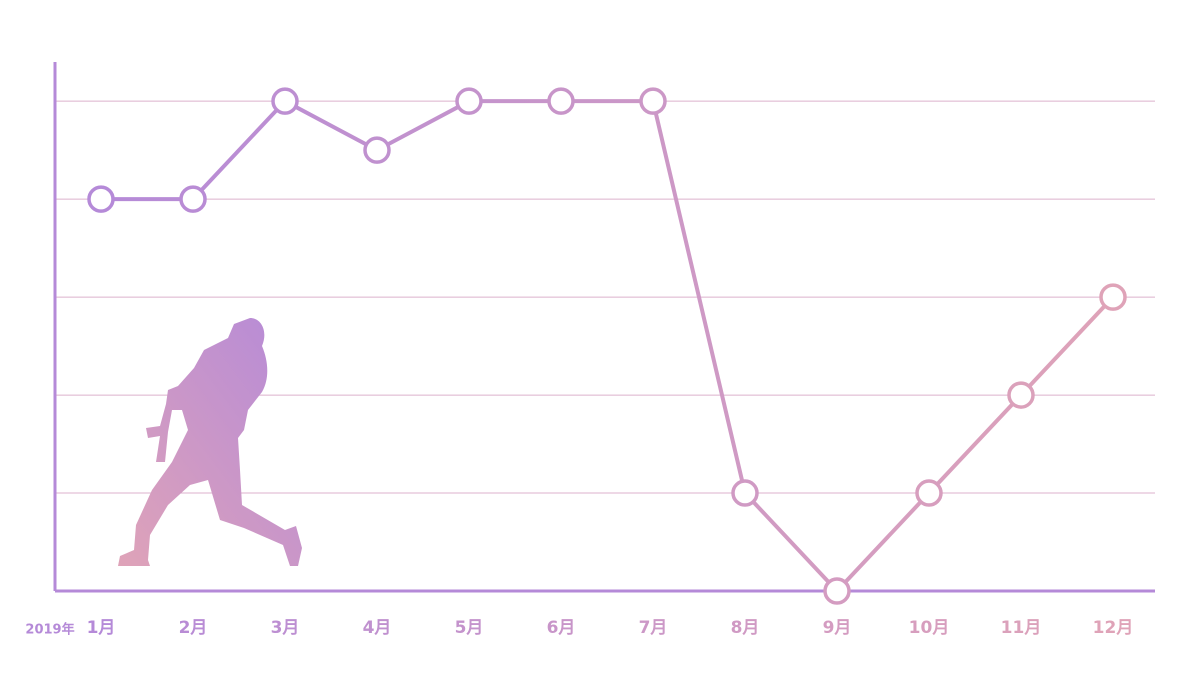 The width and height of the screenshot is (1200, 680). What do you see at coordinates (837, 628) in the screenshot?
I see `x-tick-label: 9月` at bounding box center [837, 628].